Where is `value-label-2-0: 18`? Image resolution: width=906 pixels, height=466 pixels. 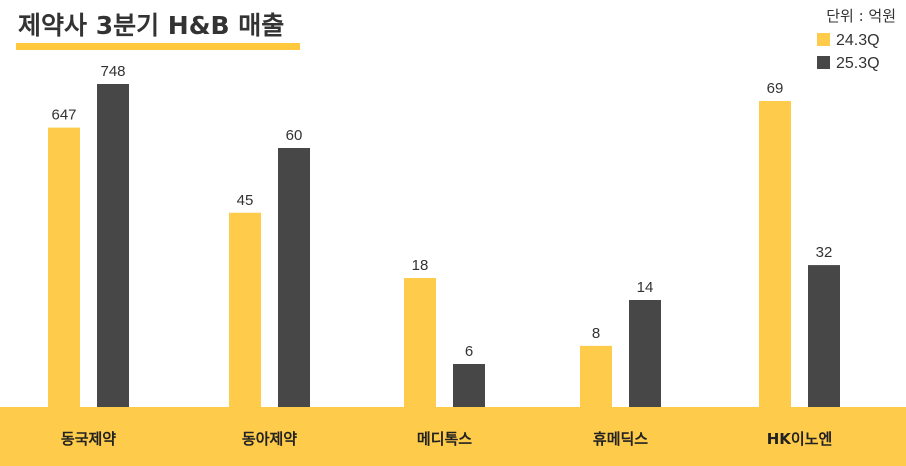
value-label-2-0: 18 is located at coordinates (420, 265).